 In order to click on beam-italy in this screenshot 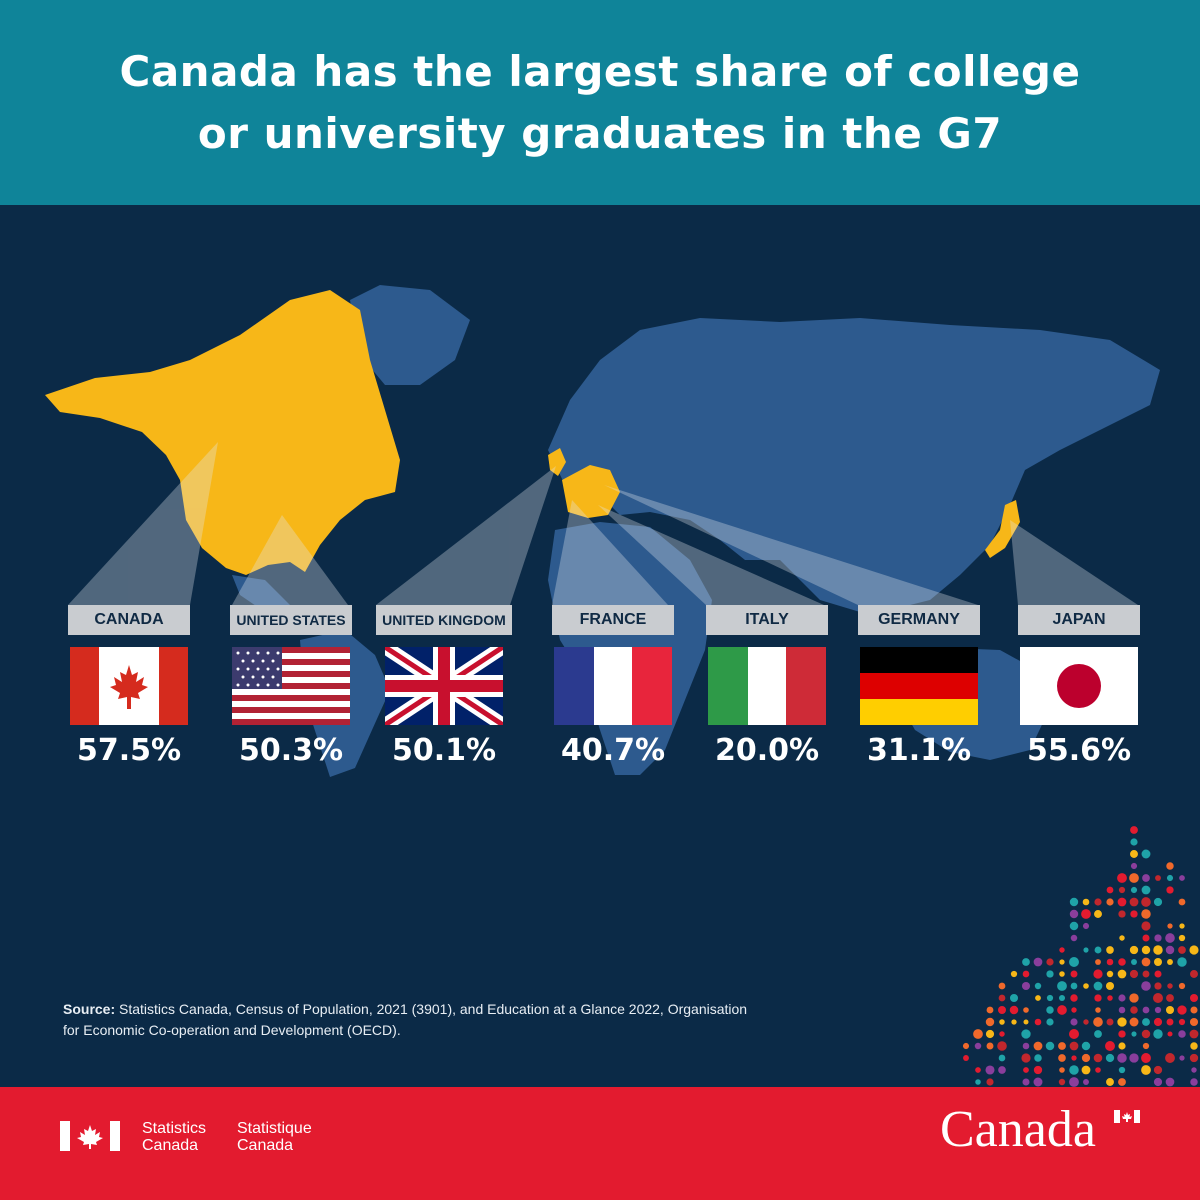, I will do `click(711, 555)`.